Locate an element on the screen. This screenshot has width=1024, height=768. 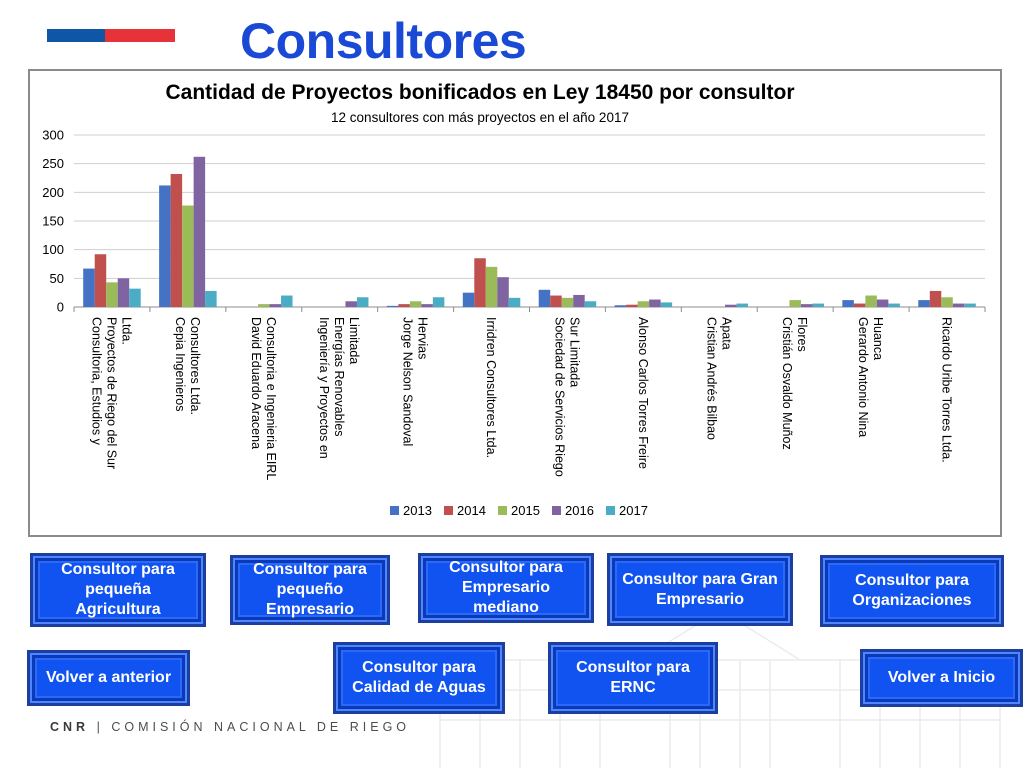
footer-org-name: COMISIÓN NACIONAL DE RIEGO is located at coordinates (261, 727).